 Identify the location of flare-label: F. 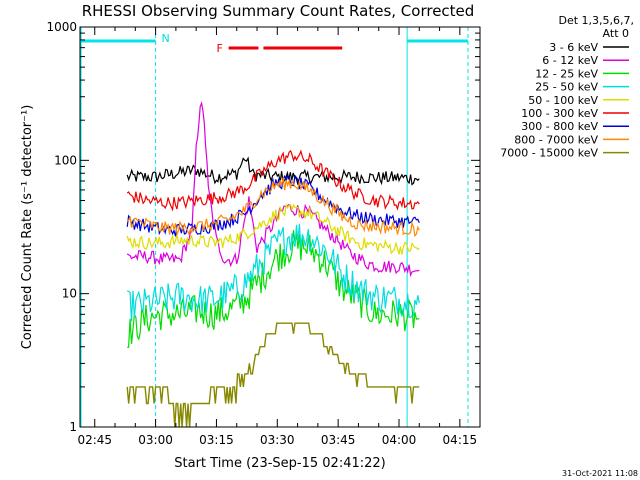
(219, 48).